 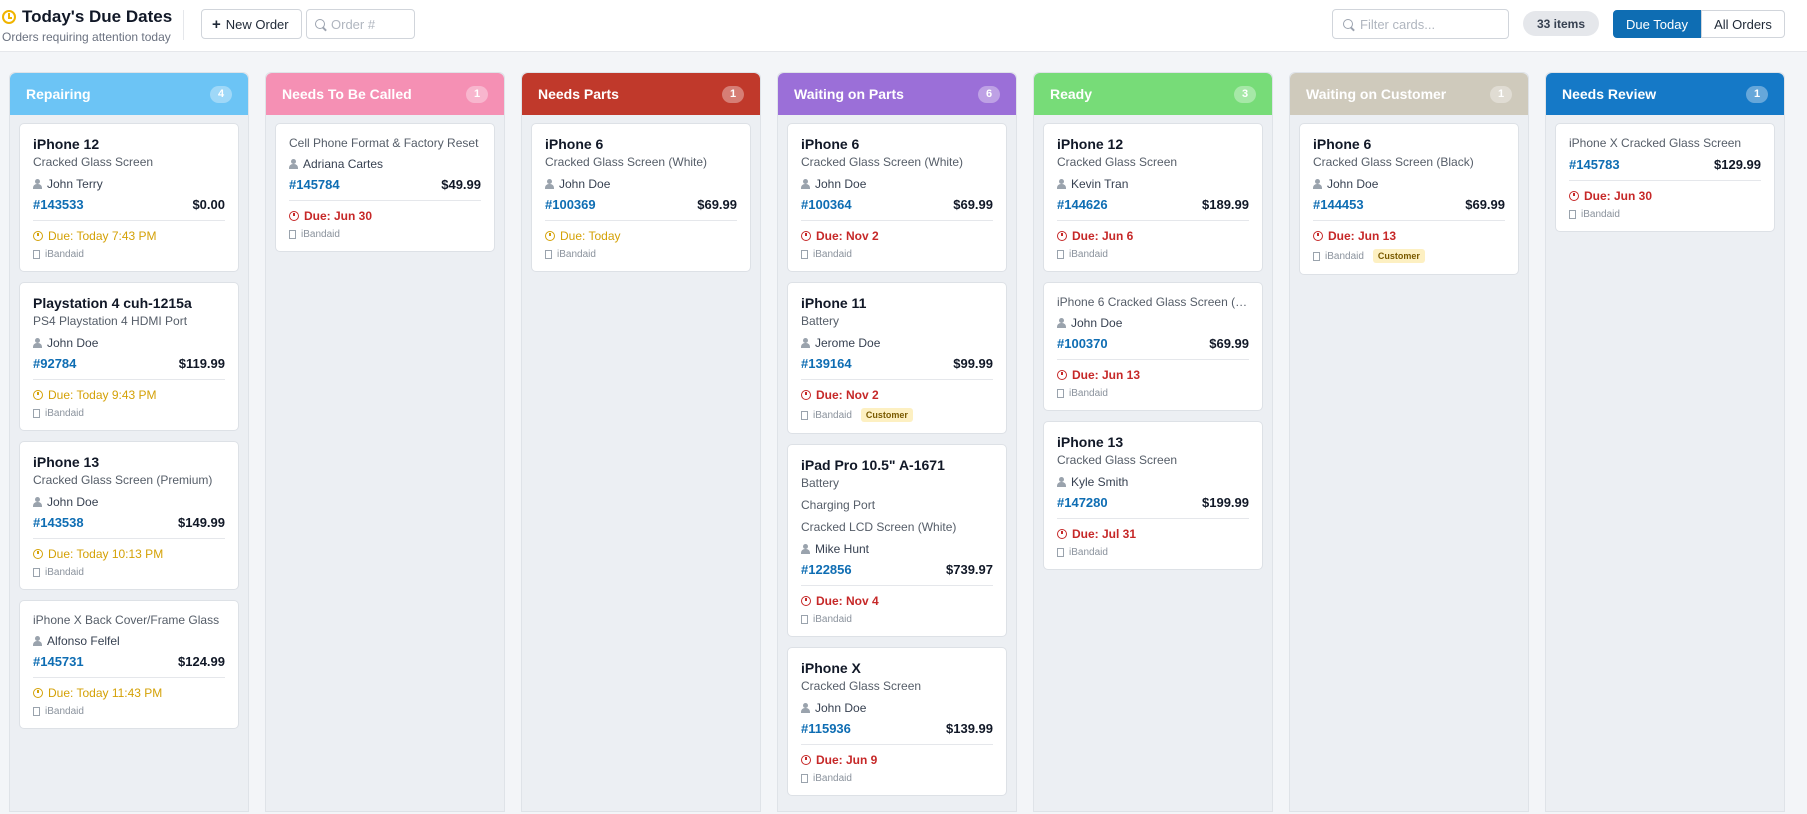 I want to click on order-number-link: #143538, so click(x=58, y=522).